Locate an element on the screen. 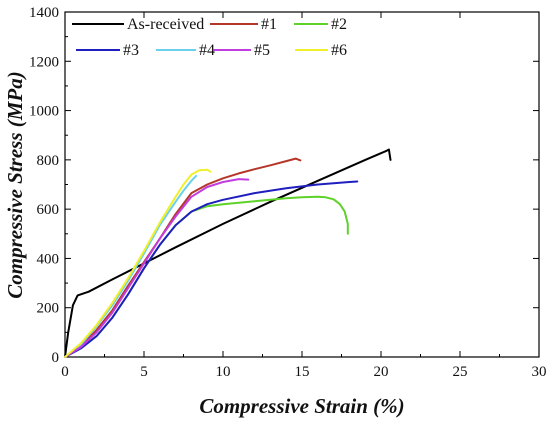 Image resolution: width=550 pixels, height=423 pixels. y-tick-label: 800 is located at coordinates (48, 161).